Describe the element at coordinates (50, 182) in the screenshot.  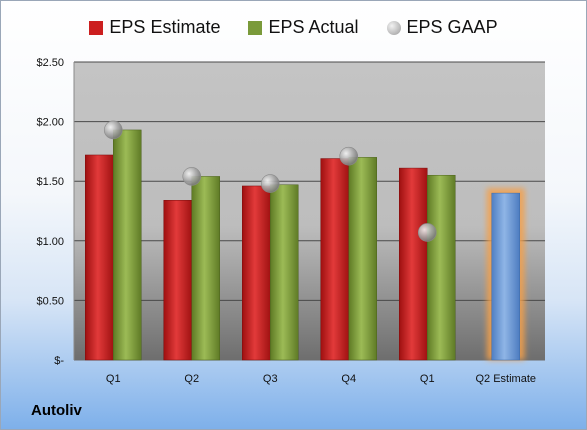
I see `y-tick-label: $1.50` at that location.